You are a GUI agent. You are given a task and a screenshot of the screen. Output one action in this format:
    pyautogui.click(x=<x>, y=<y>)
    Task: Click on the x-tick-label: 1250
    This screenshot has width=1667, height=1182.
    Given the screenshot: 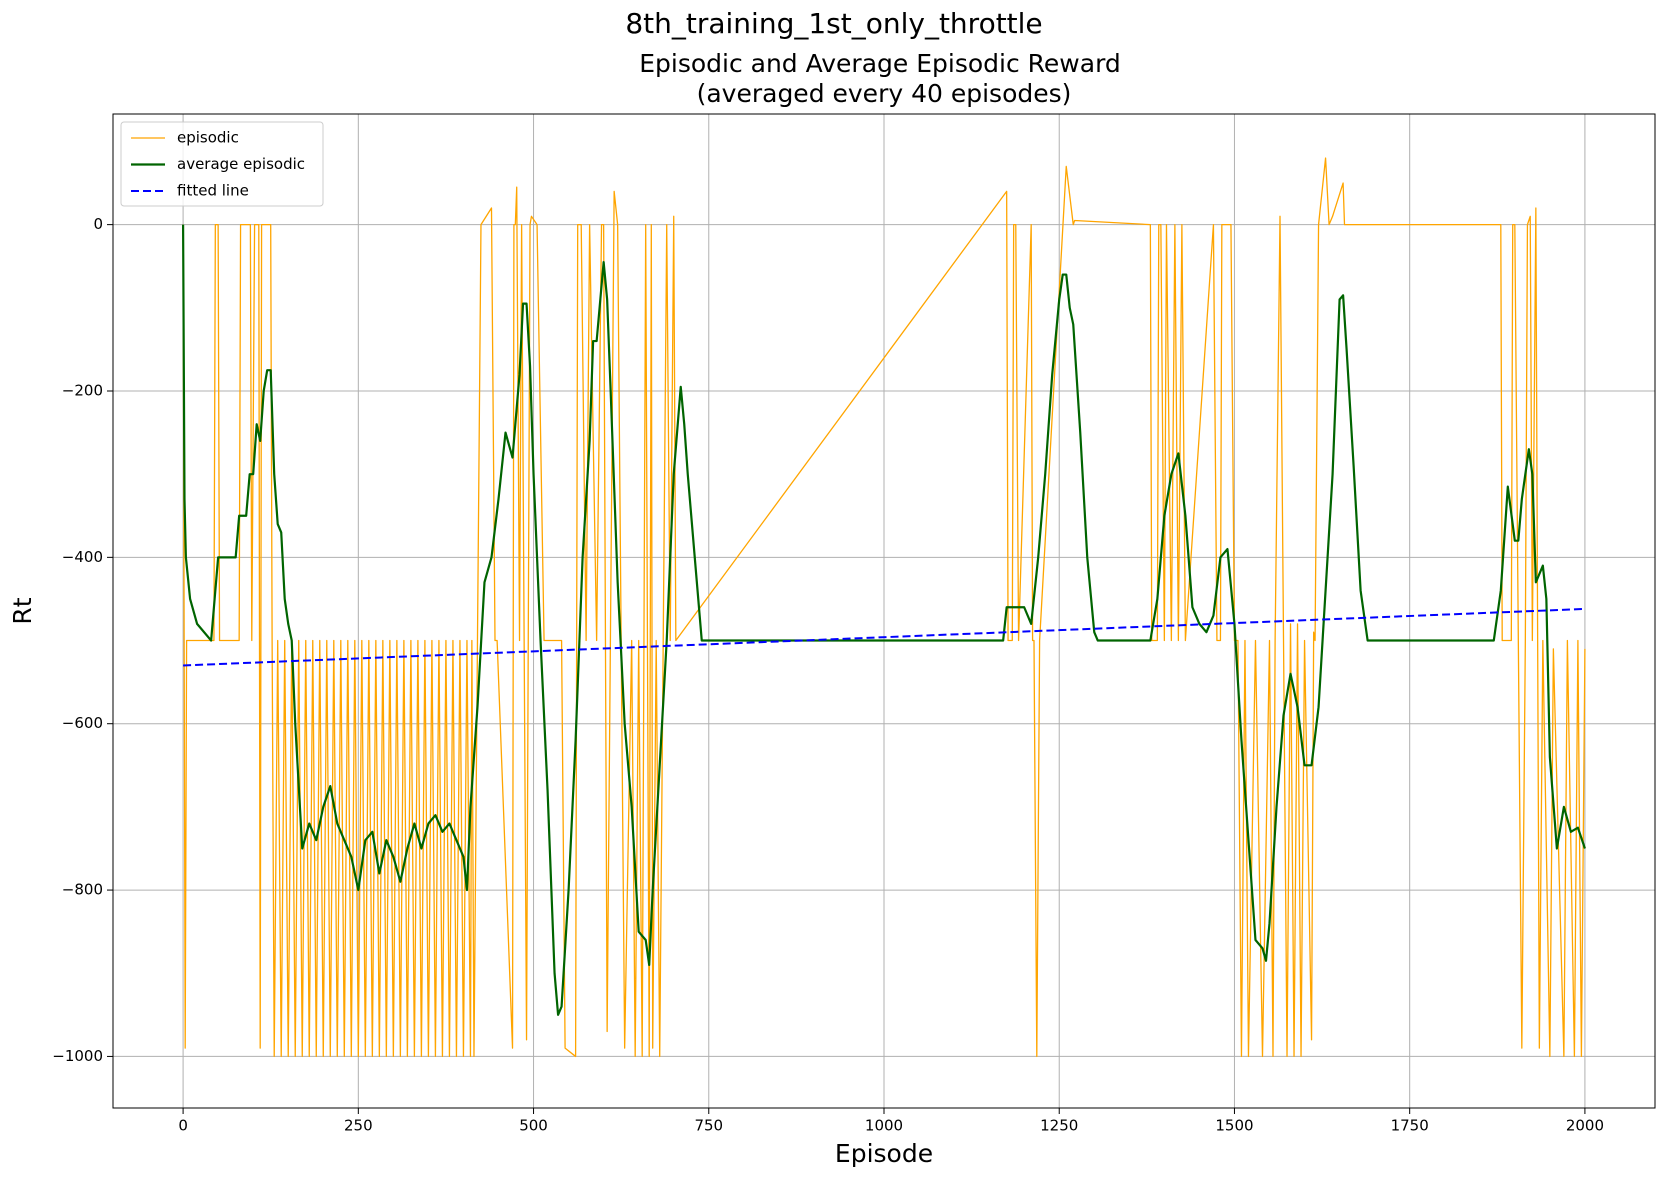 What is the action you would take?
    pyautogui.click(x=1059, y=1126)
    